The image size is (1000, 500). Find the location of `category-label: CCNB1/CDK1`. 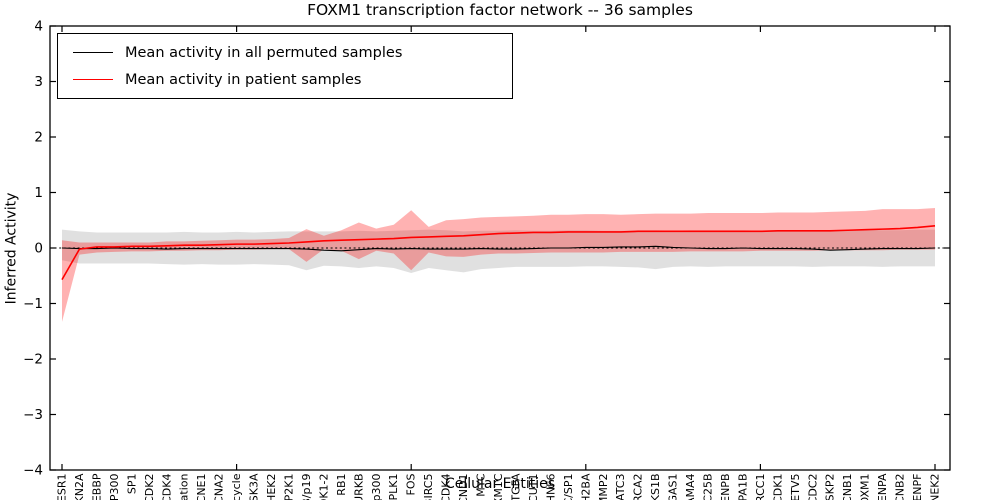

category-label: CCNB1/CDK1 is located at coordinates (777, 487).